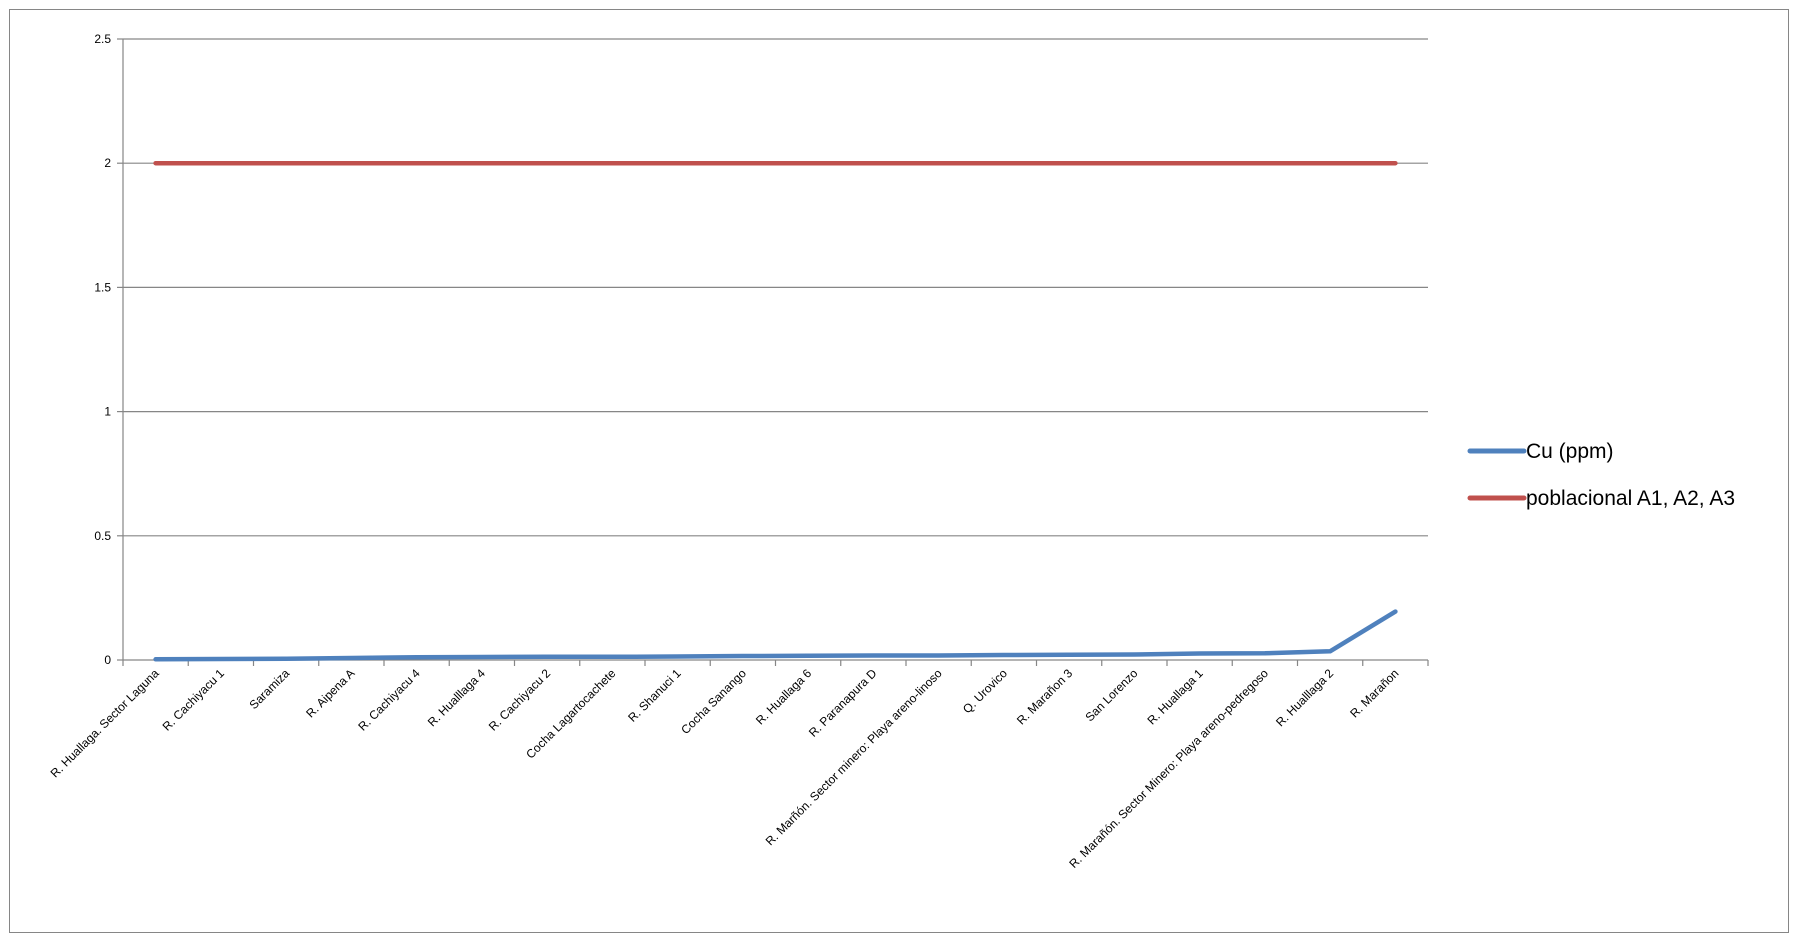  I want to click on x-tick-label: Saramiza, so click(270, 689).